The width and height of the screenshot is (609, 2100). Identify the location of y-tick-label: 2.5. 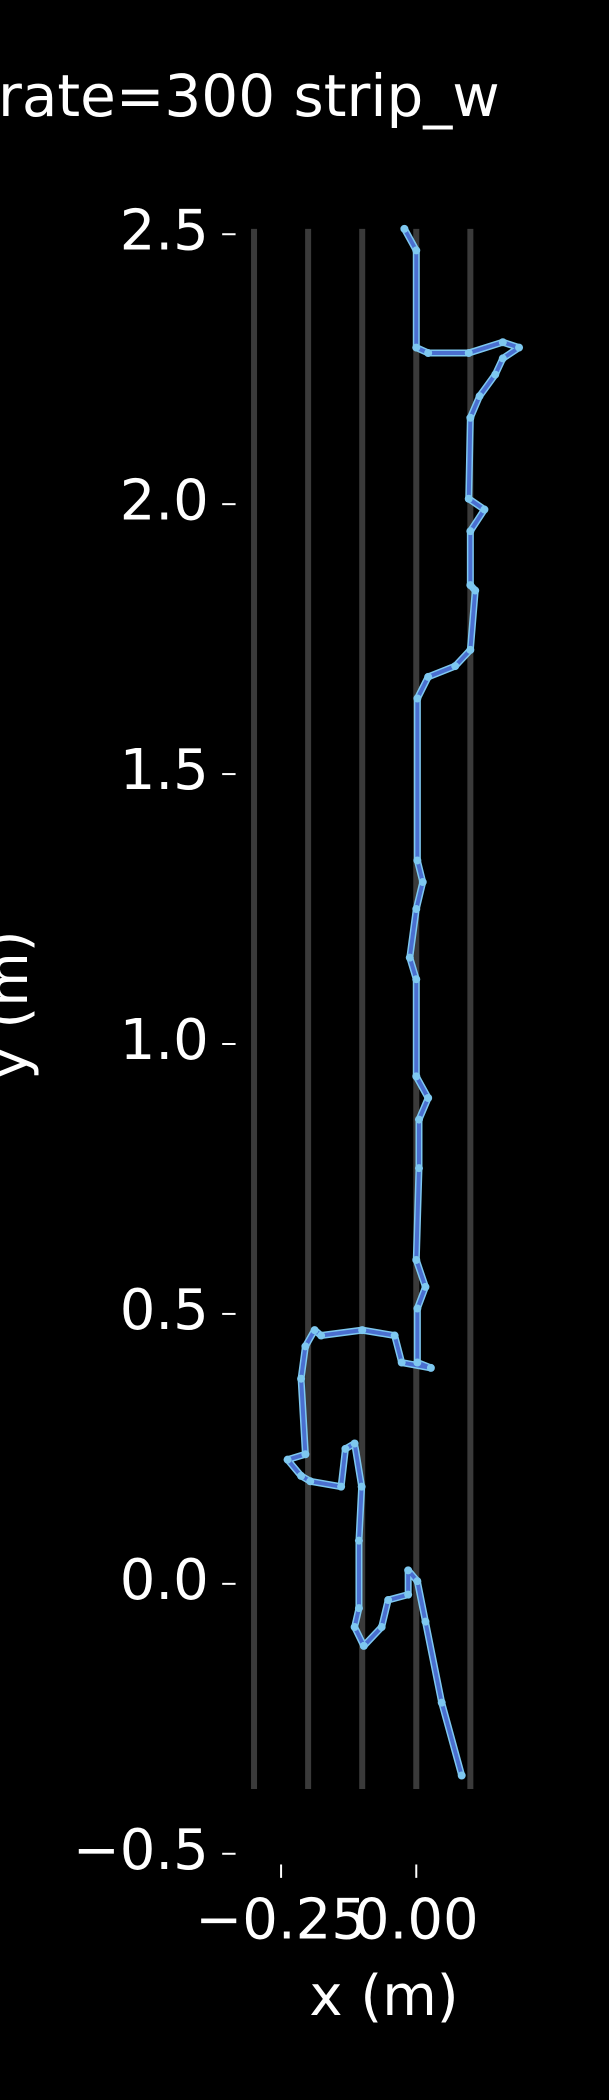
(164, 230).